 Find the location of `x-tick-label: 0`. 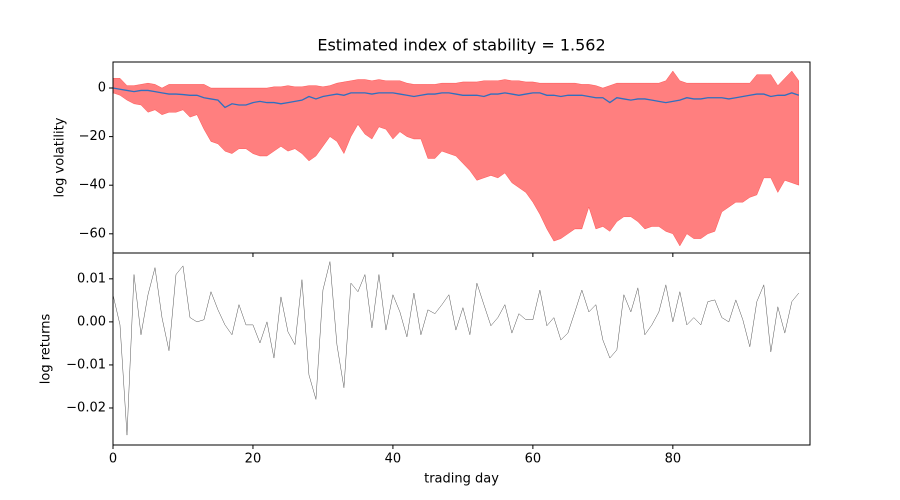

x-tick-label: 0 is located at coordinates (113, 459).